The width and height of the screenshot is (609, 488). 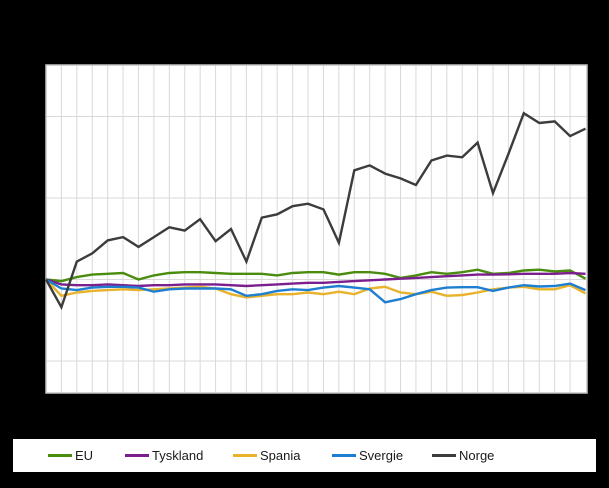 What do you see at coordinates (60, 455) in the screenshot?
I see `legend-swatch-eu` at bounding box center [60, 455].